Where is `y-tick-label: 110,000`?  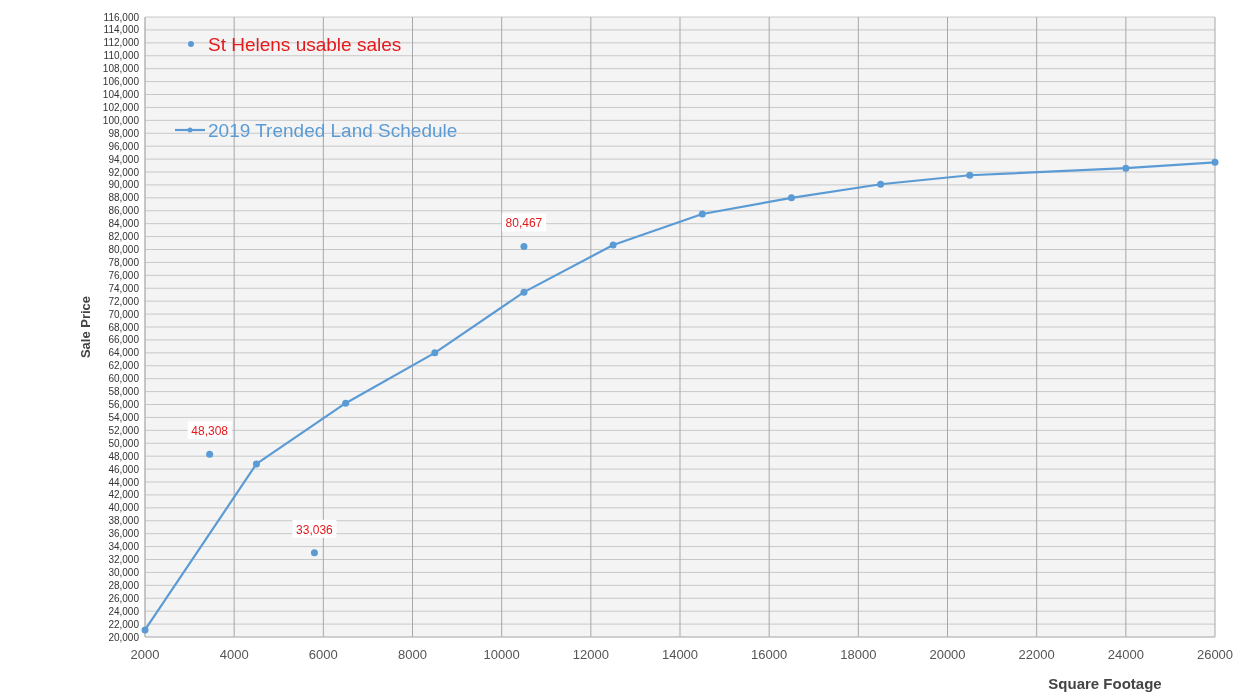
y-tick-label: 110,000 is located at coordinates (121, 56).